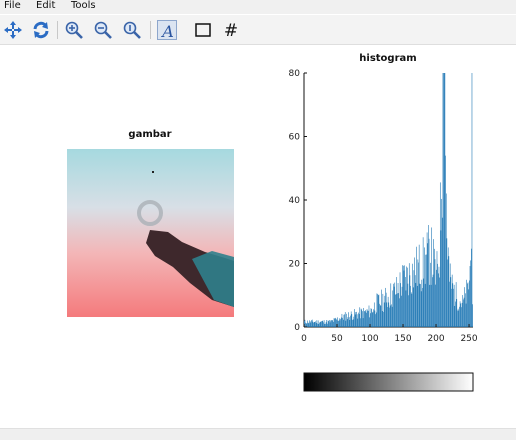 This screenshot has height=440, width=516. Describe the element at coordinates (387, 58) in the screenshot. I see `histogram-title: histogram` at that location.